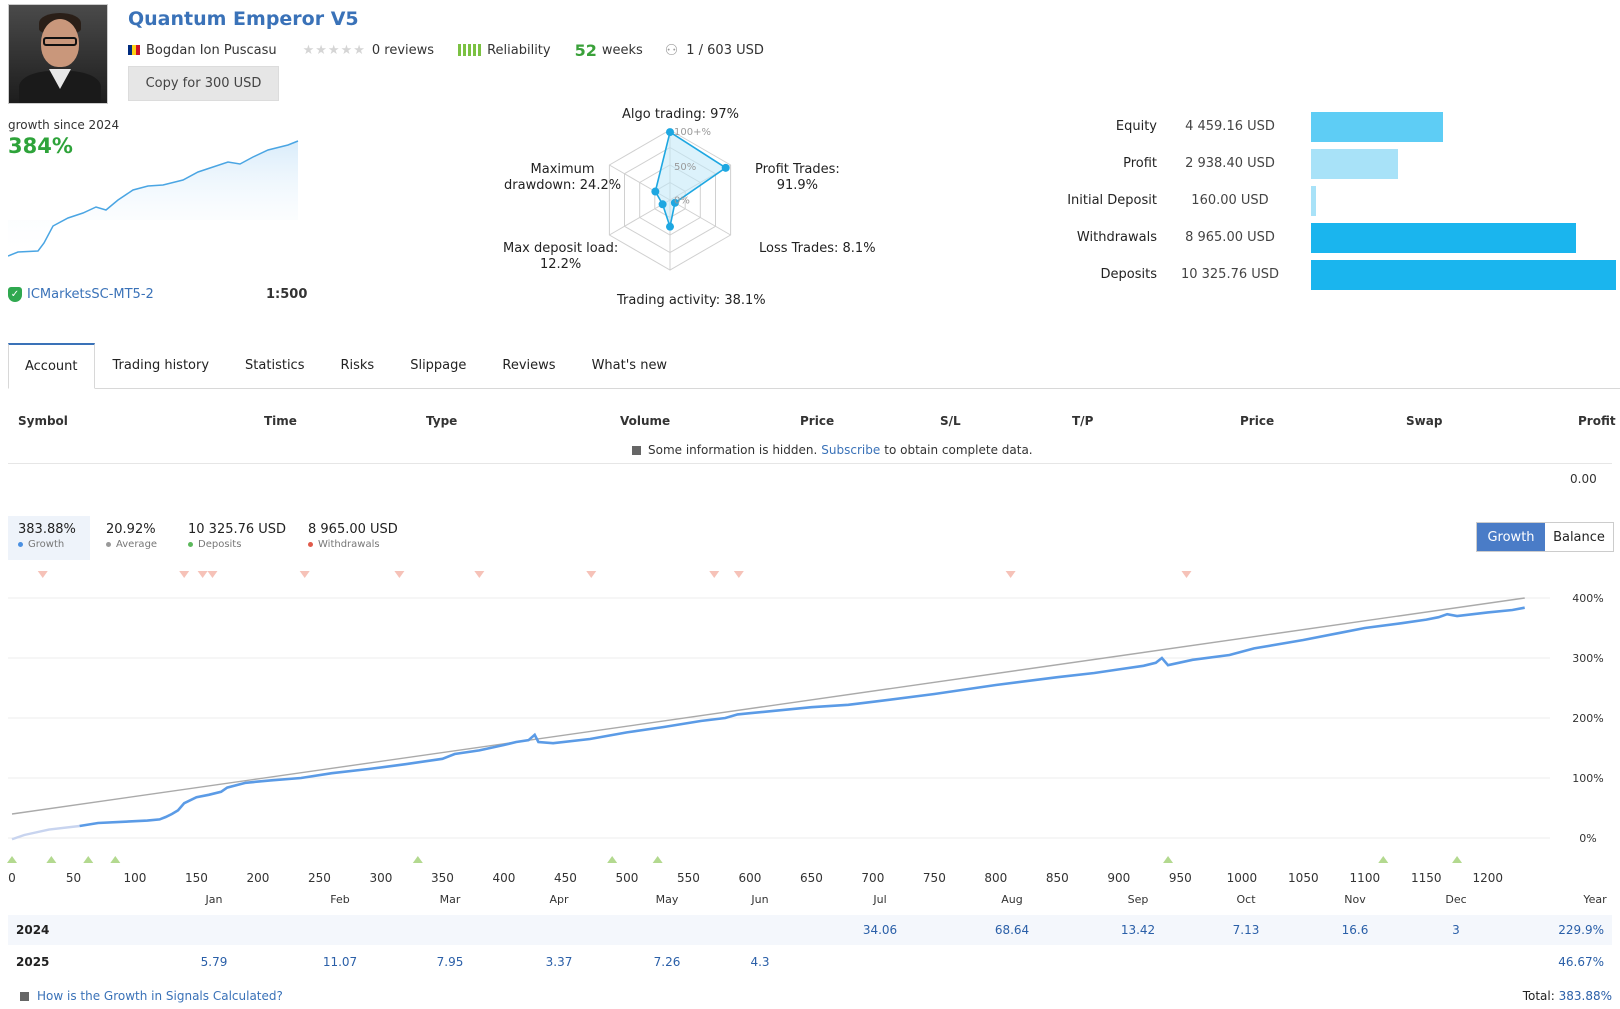 The height and width of the screenshot is (1009, 1620). Describe the element at coordinates (1057, 878) in the screenshot. I see `x-tick-label: 850` at that location.